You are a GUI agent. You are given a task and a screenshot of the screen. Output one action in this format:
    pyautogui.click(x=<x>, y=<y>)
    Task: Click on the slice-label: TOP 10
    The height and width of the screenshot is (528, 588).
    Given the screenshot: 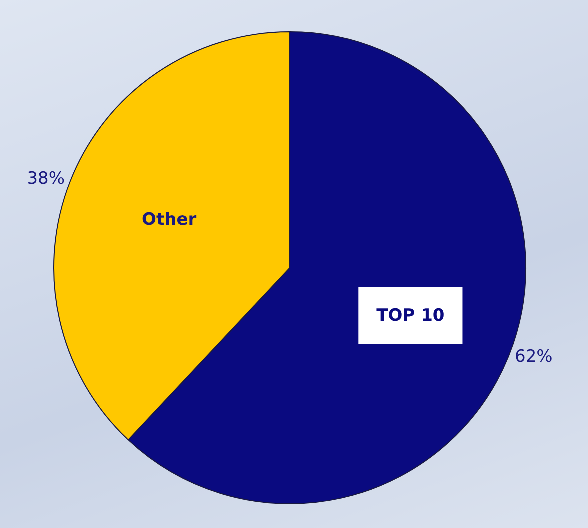 What is the action you would take?
    pyautogui.click(x=410, y=316)
    